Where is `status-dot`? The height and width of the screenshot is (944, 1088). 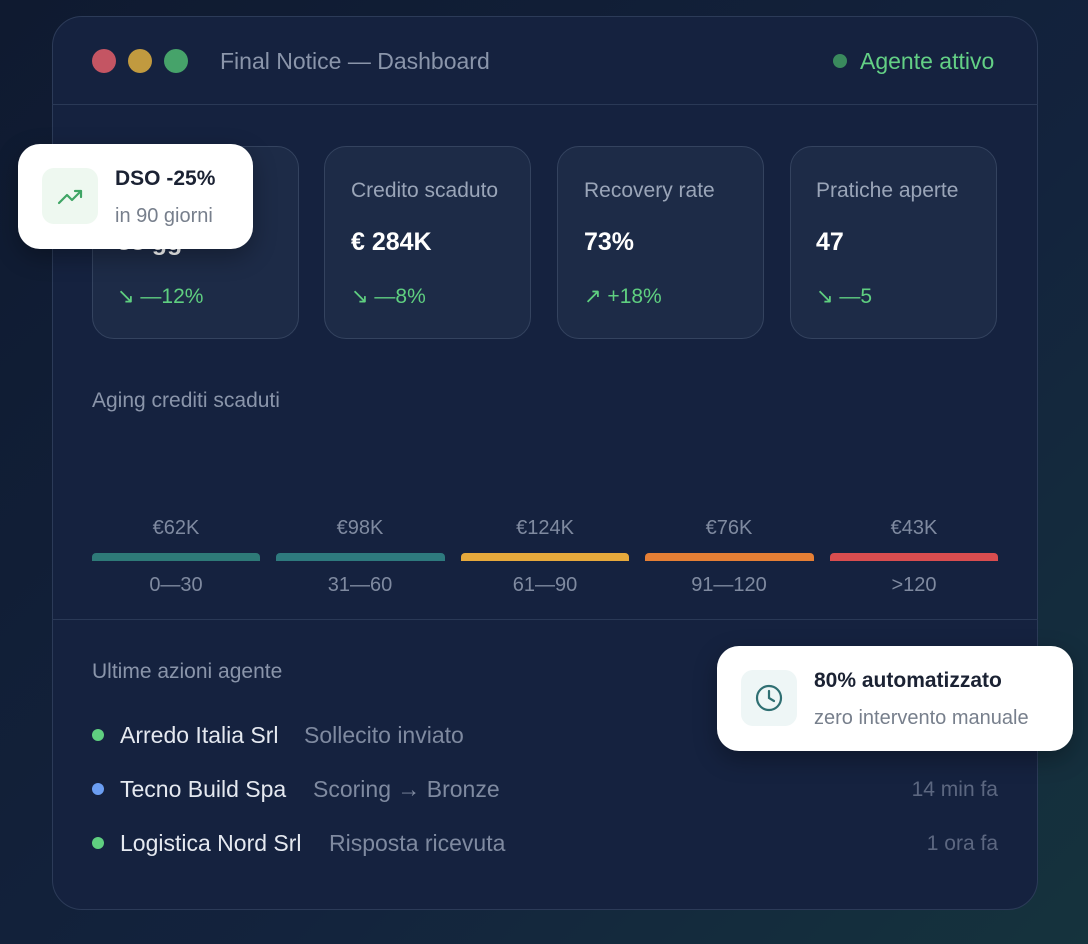
status-dot is located at coordinates (840, 61).